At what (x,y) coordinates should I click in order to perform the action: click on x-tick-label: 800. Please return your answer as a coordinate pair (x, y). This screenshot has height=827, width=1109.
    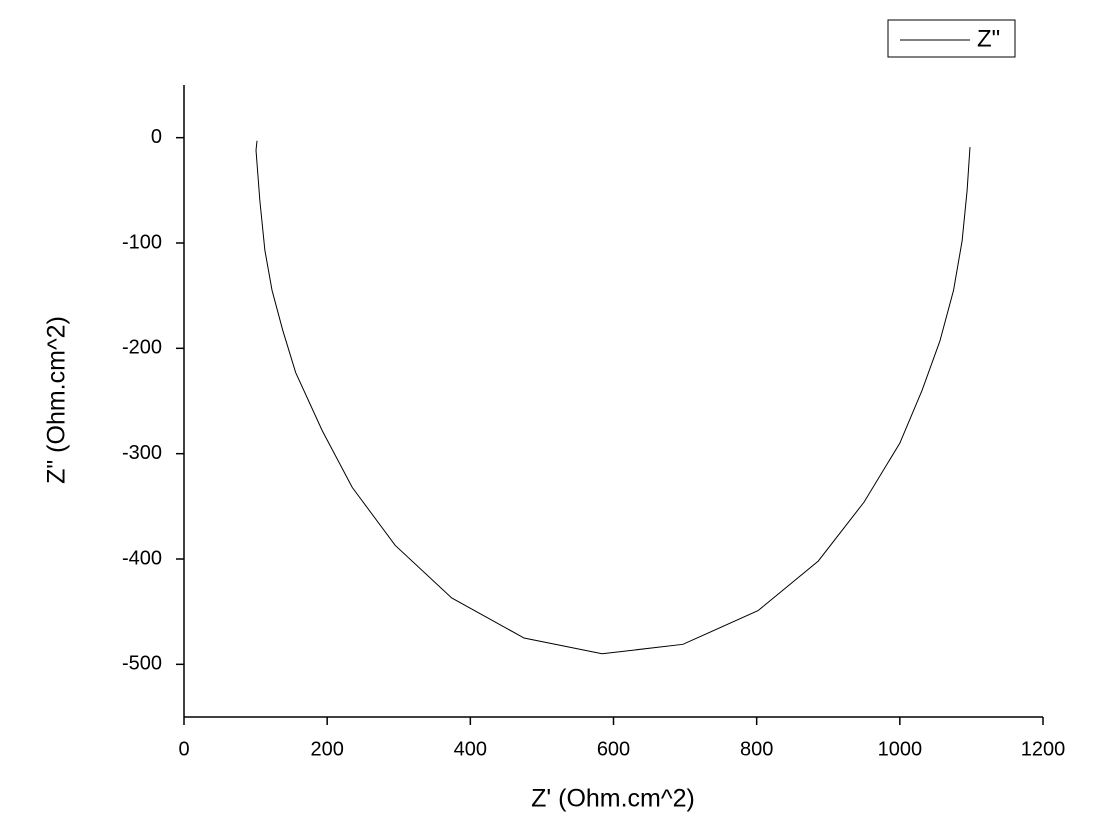
    Looking at the image, I should click on (756, 749).